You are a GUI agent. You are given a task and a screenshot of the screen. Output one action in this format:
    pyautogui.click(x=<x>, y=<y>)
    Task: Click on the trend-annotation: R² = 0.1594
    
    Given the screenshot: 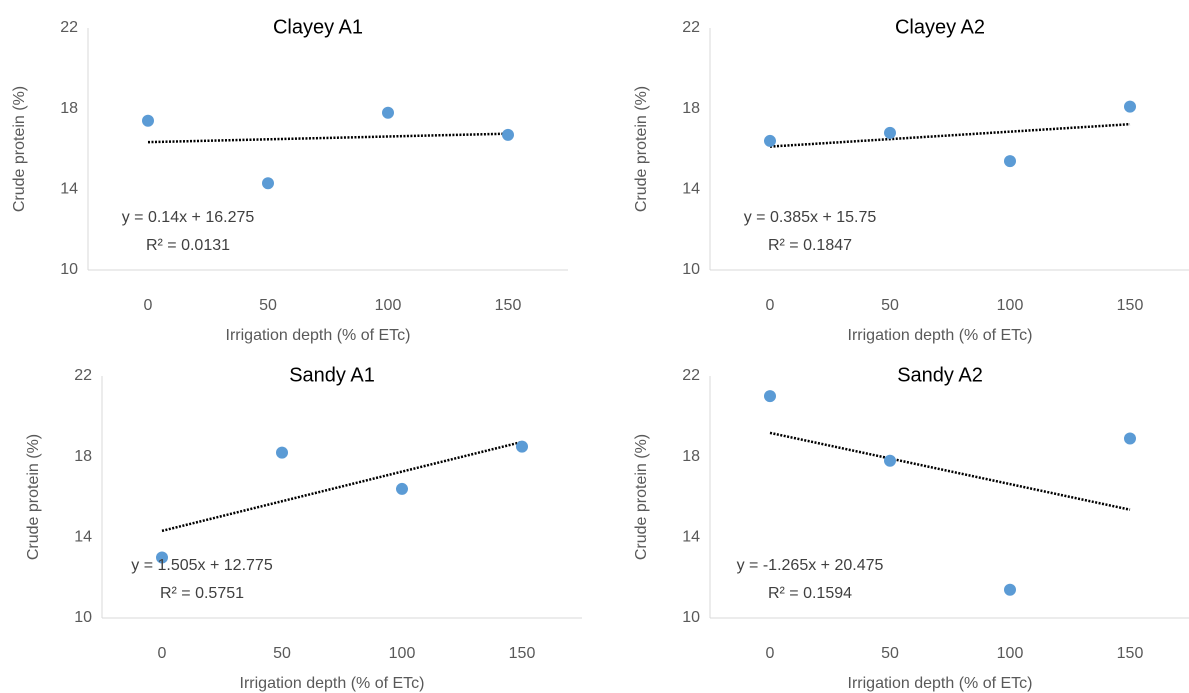 What is the action you would take?
    pyautogui.click(x=810, y=593)
    